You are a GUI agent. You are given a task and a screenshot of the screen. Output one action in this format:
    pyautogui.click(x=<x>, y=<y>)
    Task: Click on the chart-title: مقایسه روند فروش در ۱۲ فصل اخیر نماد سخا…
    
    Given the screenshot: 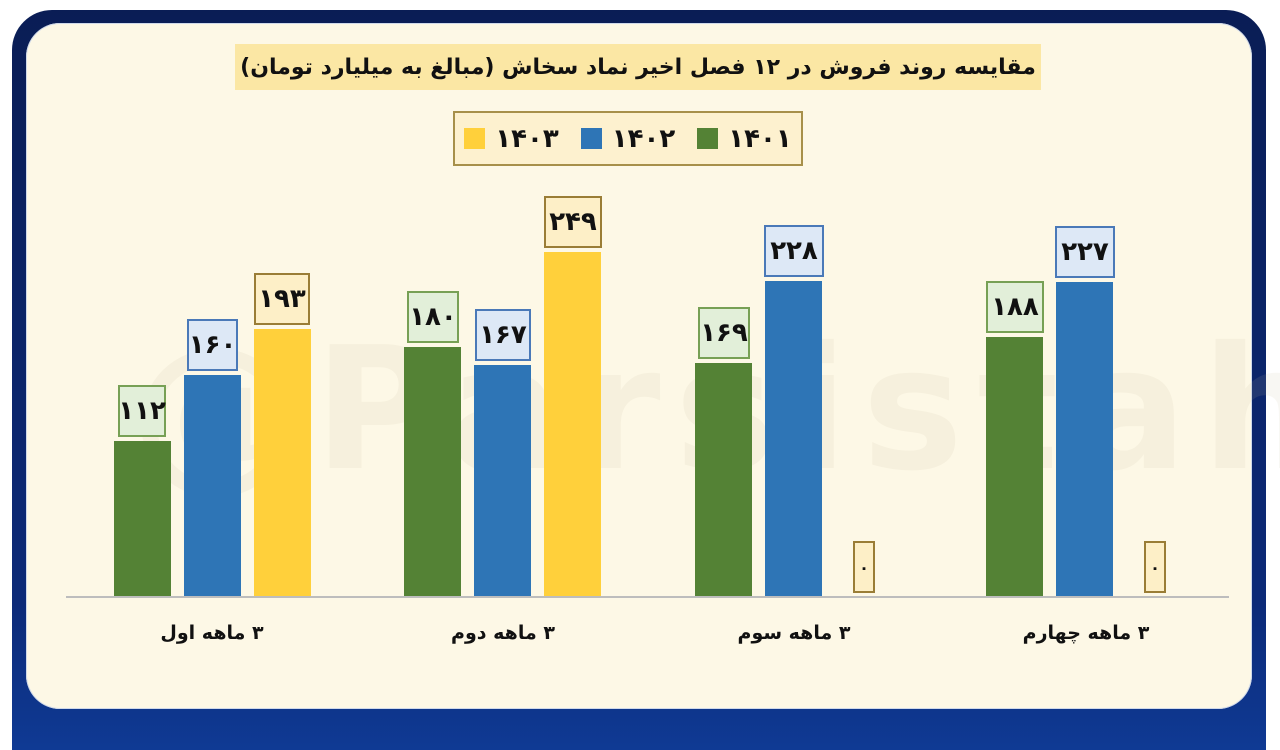 What is the action you would take?
    pyautogui.click(x=638, y=67)
    